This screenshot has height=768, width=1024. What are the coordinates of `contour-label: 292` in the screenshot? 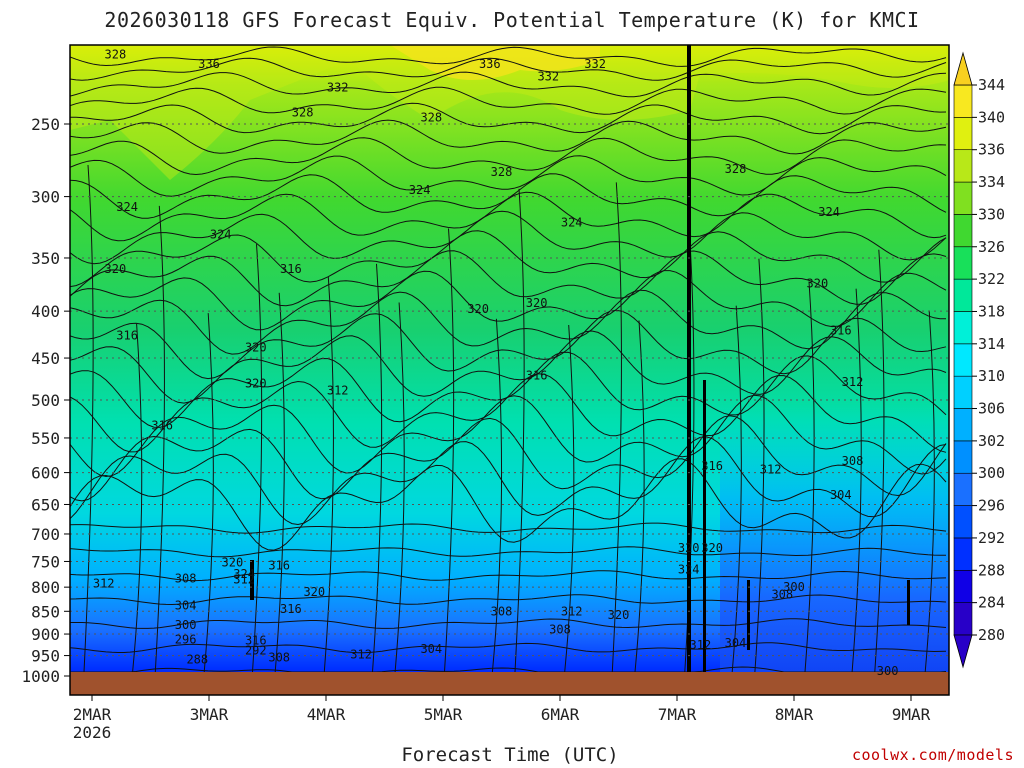 It's located at (256, 651).